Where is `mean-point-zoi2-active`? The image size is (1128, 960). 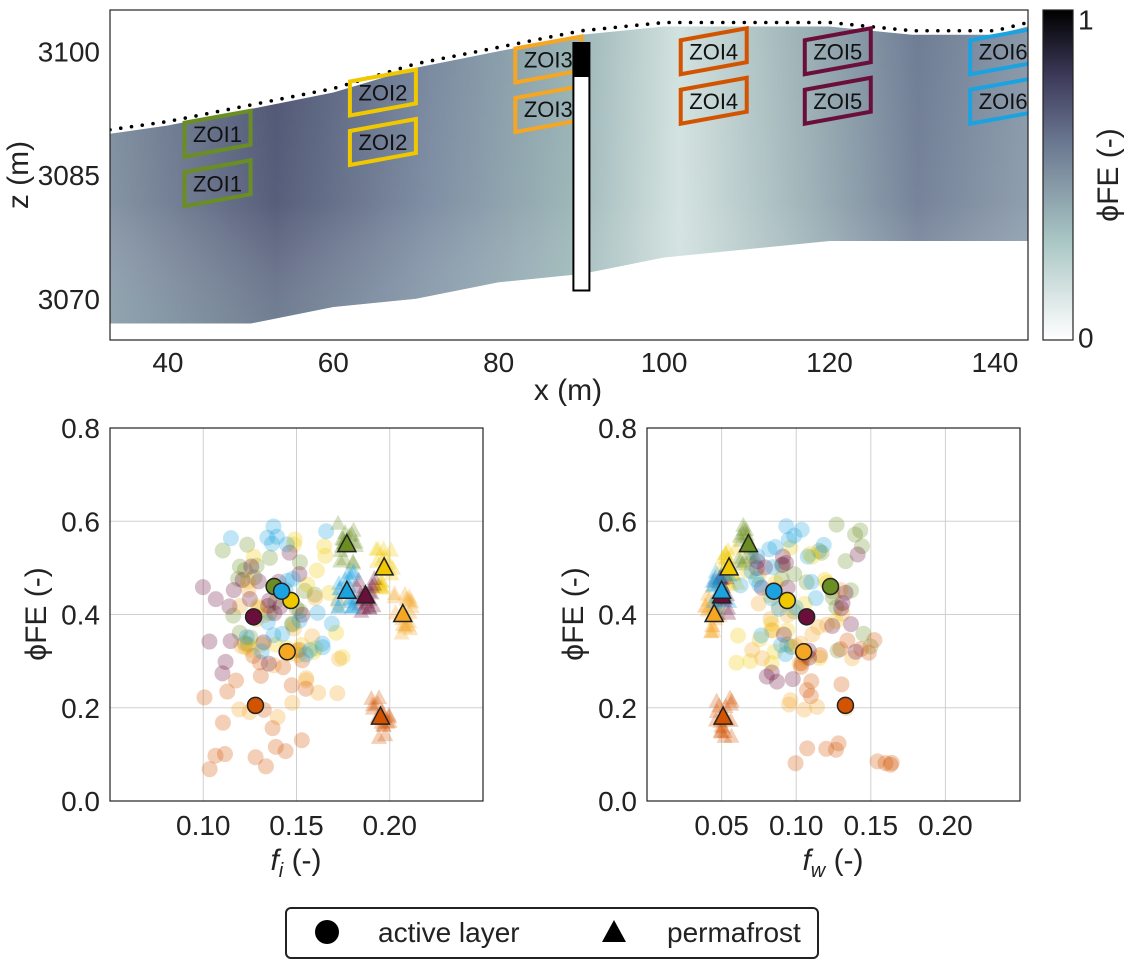 mean-point-zoi2-active is located at coordinates (787, 600).